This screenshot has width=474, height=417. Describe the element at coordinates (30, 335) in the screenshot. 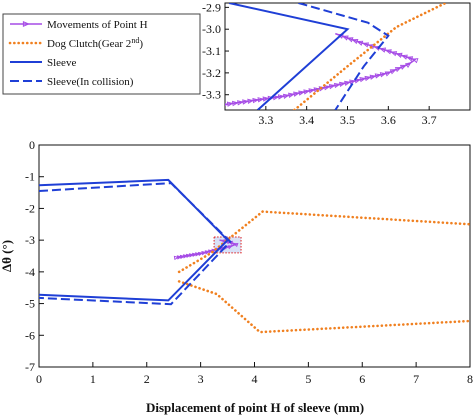

I see `main-y-tick-label: -6` at that location.